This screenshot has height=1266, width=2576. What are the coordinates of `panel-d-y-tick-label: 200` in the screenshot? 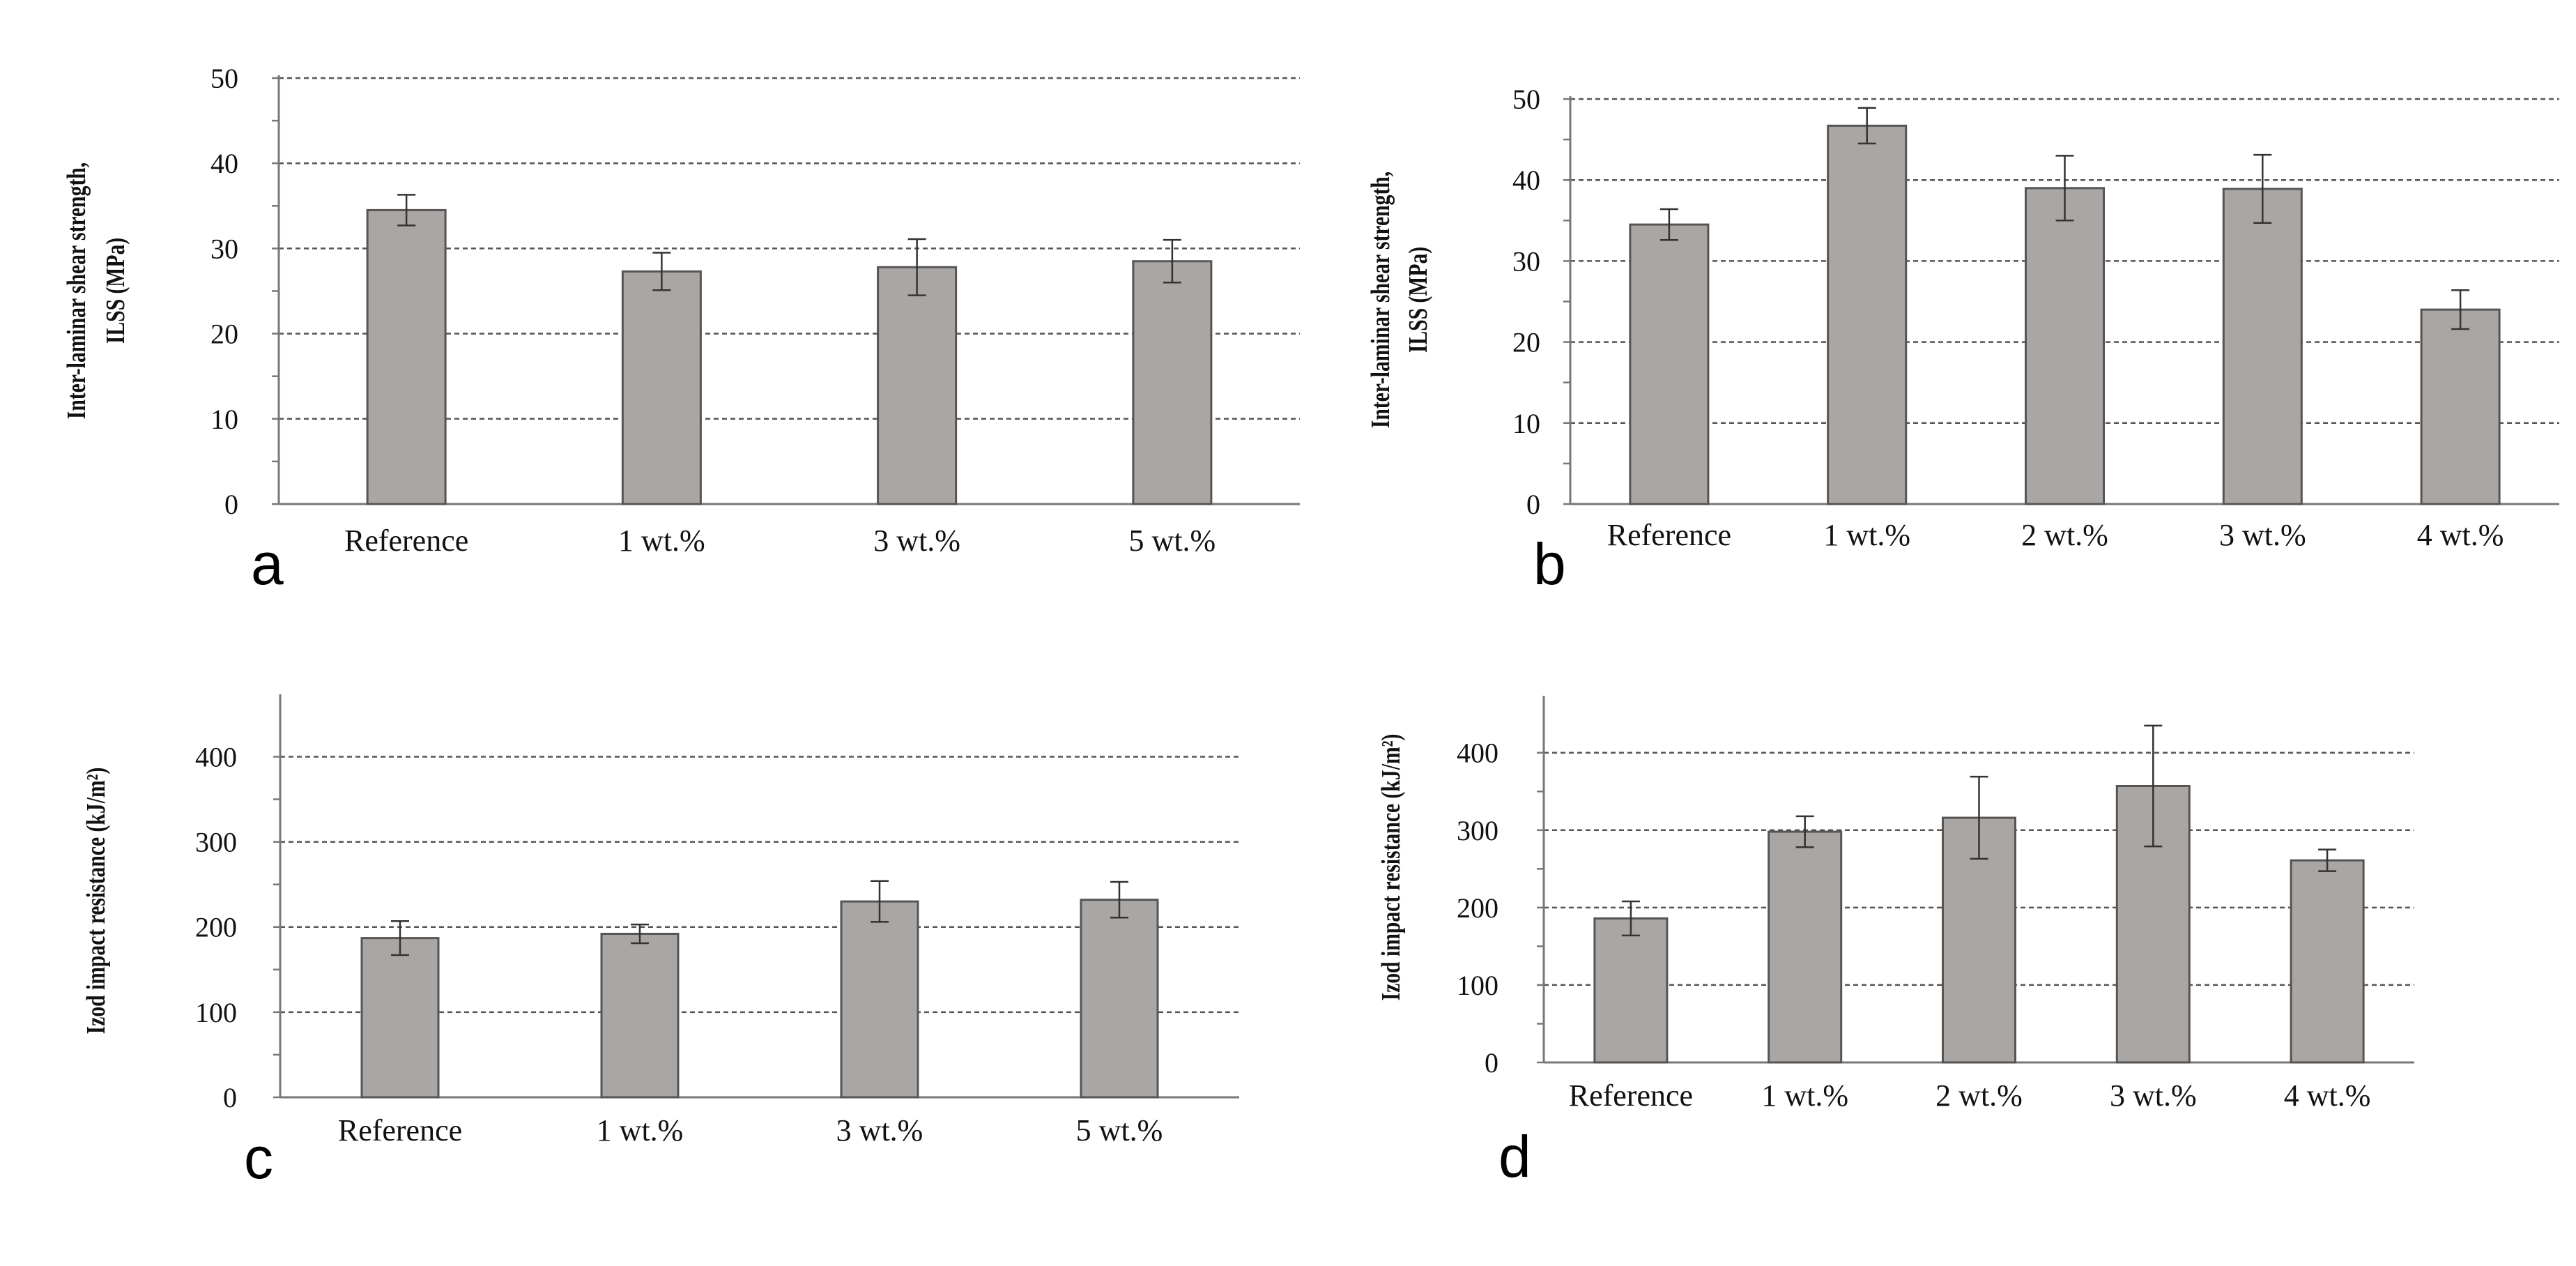 It's located at (1477, 908).